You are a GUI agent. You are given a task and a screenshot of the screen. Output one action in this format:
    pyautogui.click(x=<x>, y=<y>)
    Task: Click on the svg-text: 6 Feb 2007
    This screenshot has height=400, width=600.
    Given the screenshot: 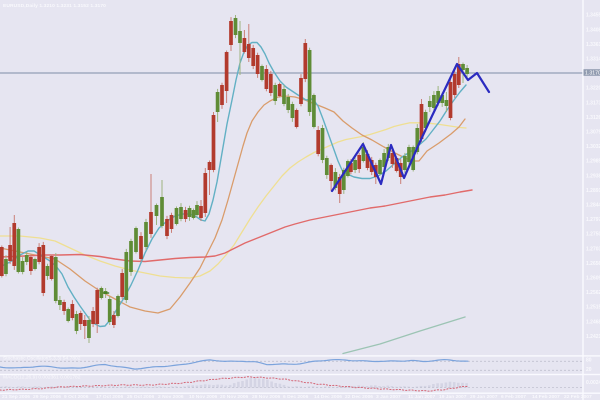 What is the action you would take?
    pyautogui.click(x=513, y=397)
    